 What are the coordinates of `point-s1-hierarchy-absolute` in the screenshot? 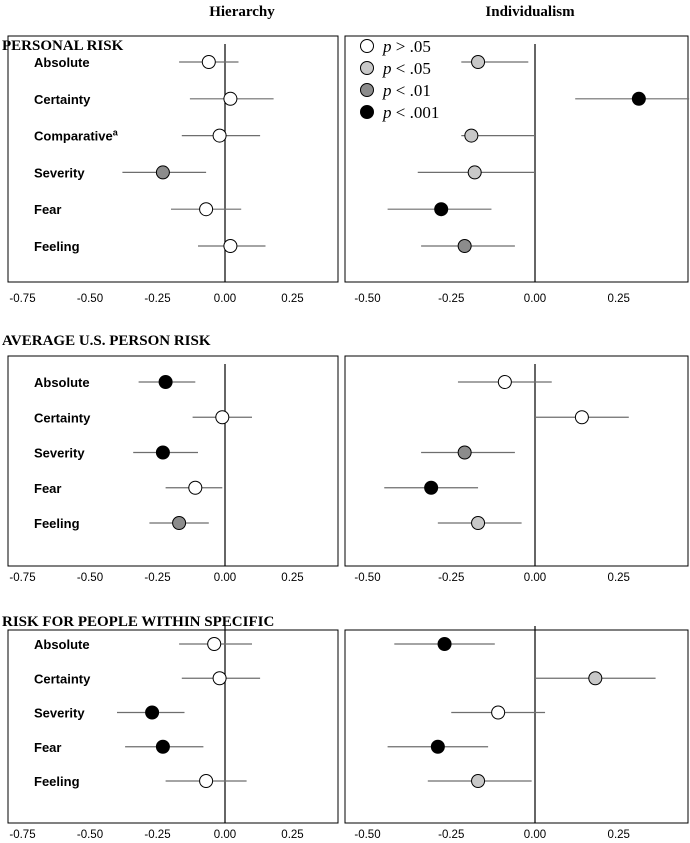 It's located at (208, 62).